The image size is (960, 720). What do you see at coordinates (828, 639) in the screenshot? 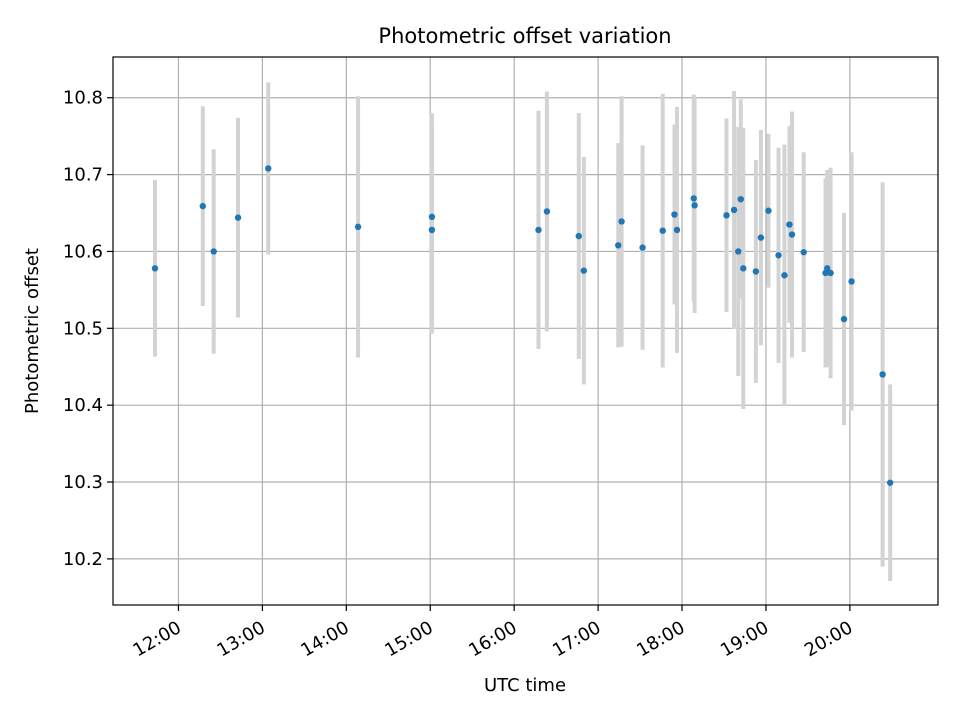
I see `x-tick-label: 20:00` at bounding box center [828, 639].